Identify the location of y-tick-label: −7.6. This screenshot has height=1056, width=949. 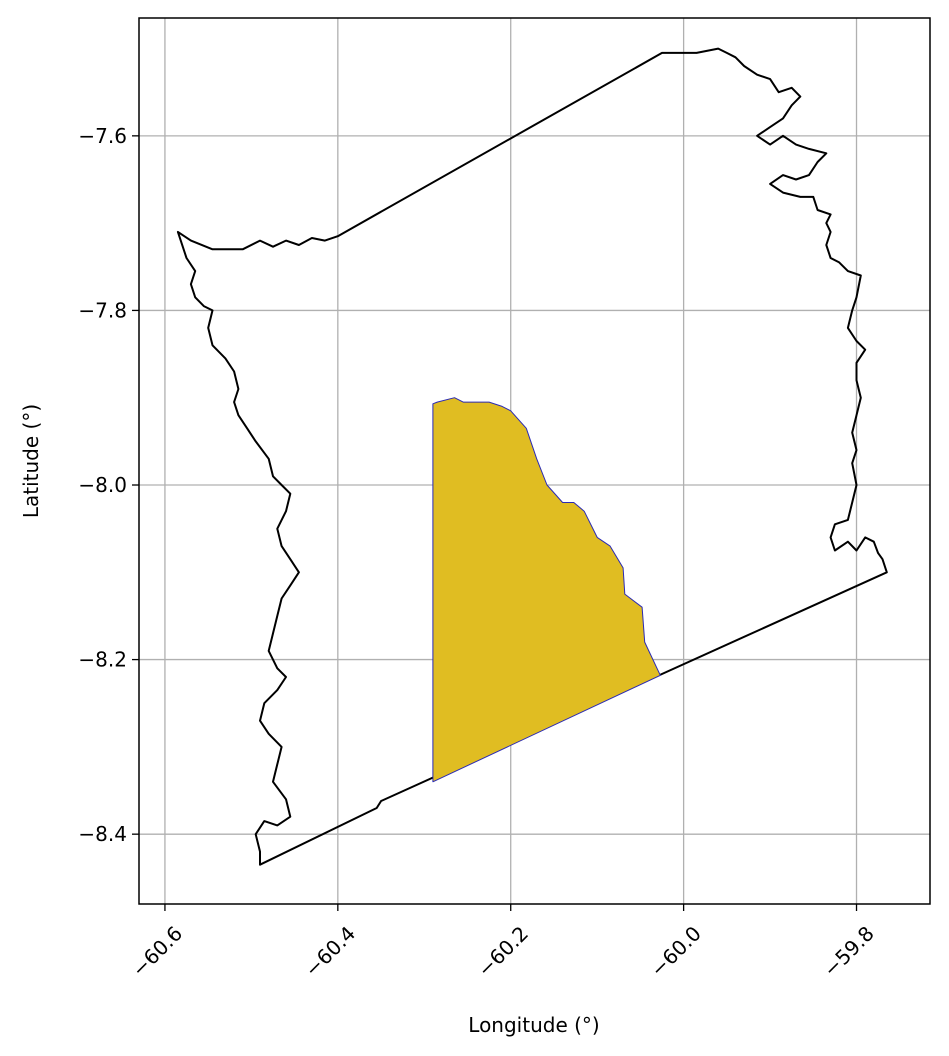
(102, 136).